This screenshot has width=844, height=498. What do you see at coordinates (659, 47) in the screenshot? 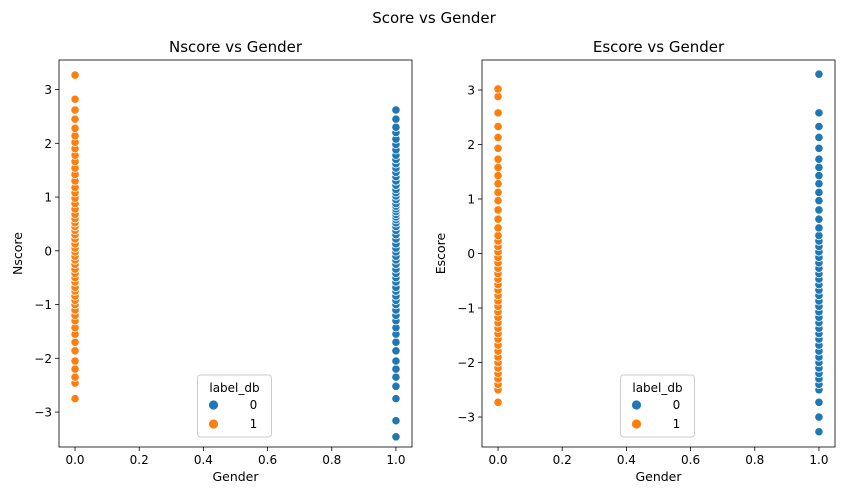
I see `subplot-title: Escore vs Gender` at bounding box center [659, 47].